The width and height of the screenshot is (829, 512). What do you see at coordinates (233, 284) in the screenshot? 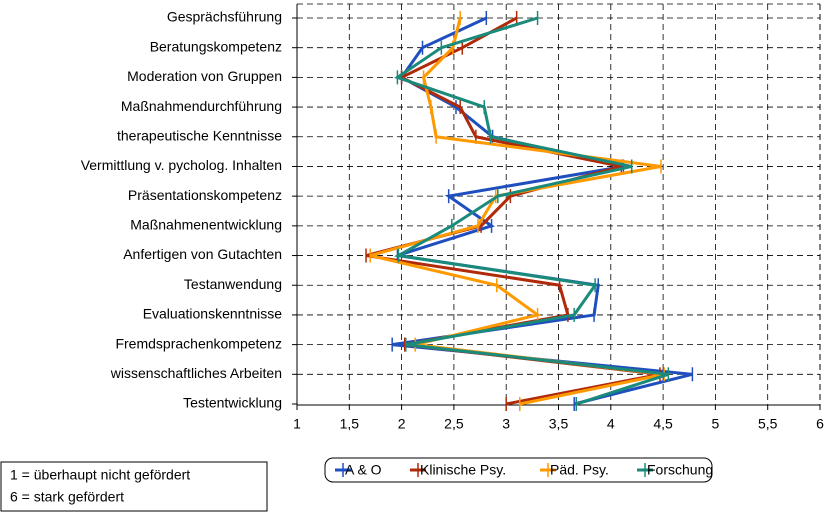
I see `y-tick-label: Testanwendung` at bounding box center [233, 284].